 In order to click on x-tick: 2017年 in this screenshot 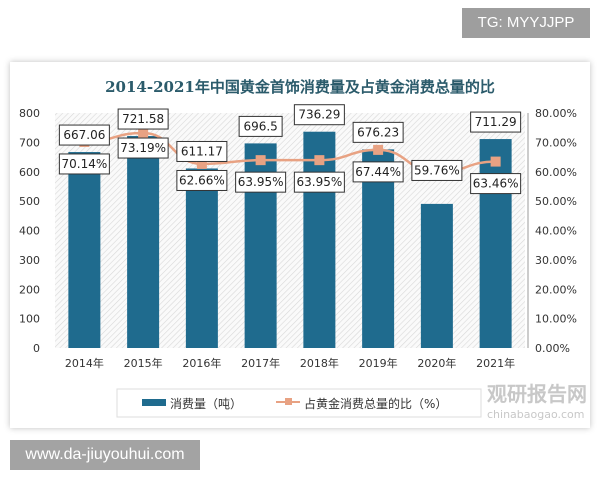, I will do `click(260, 363)`.